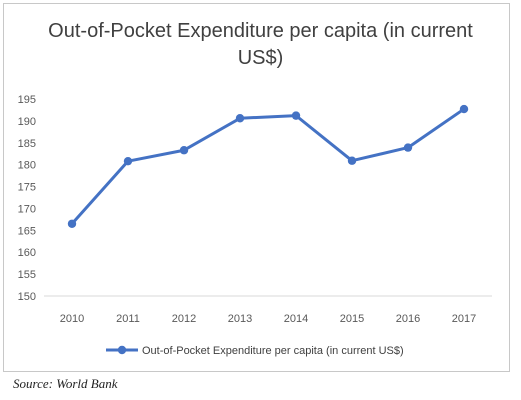 This screenshot has width=521, height=400. I want to click on y-tick-label: 175, so click(27, 188).